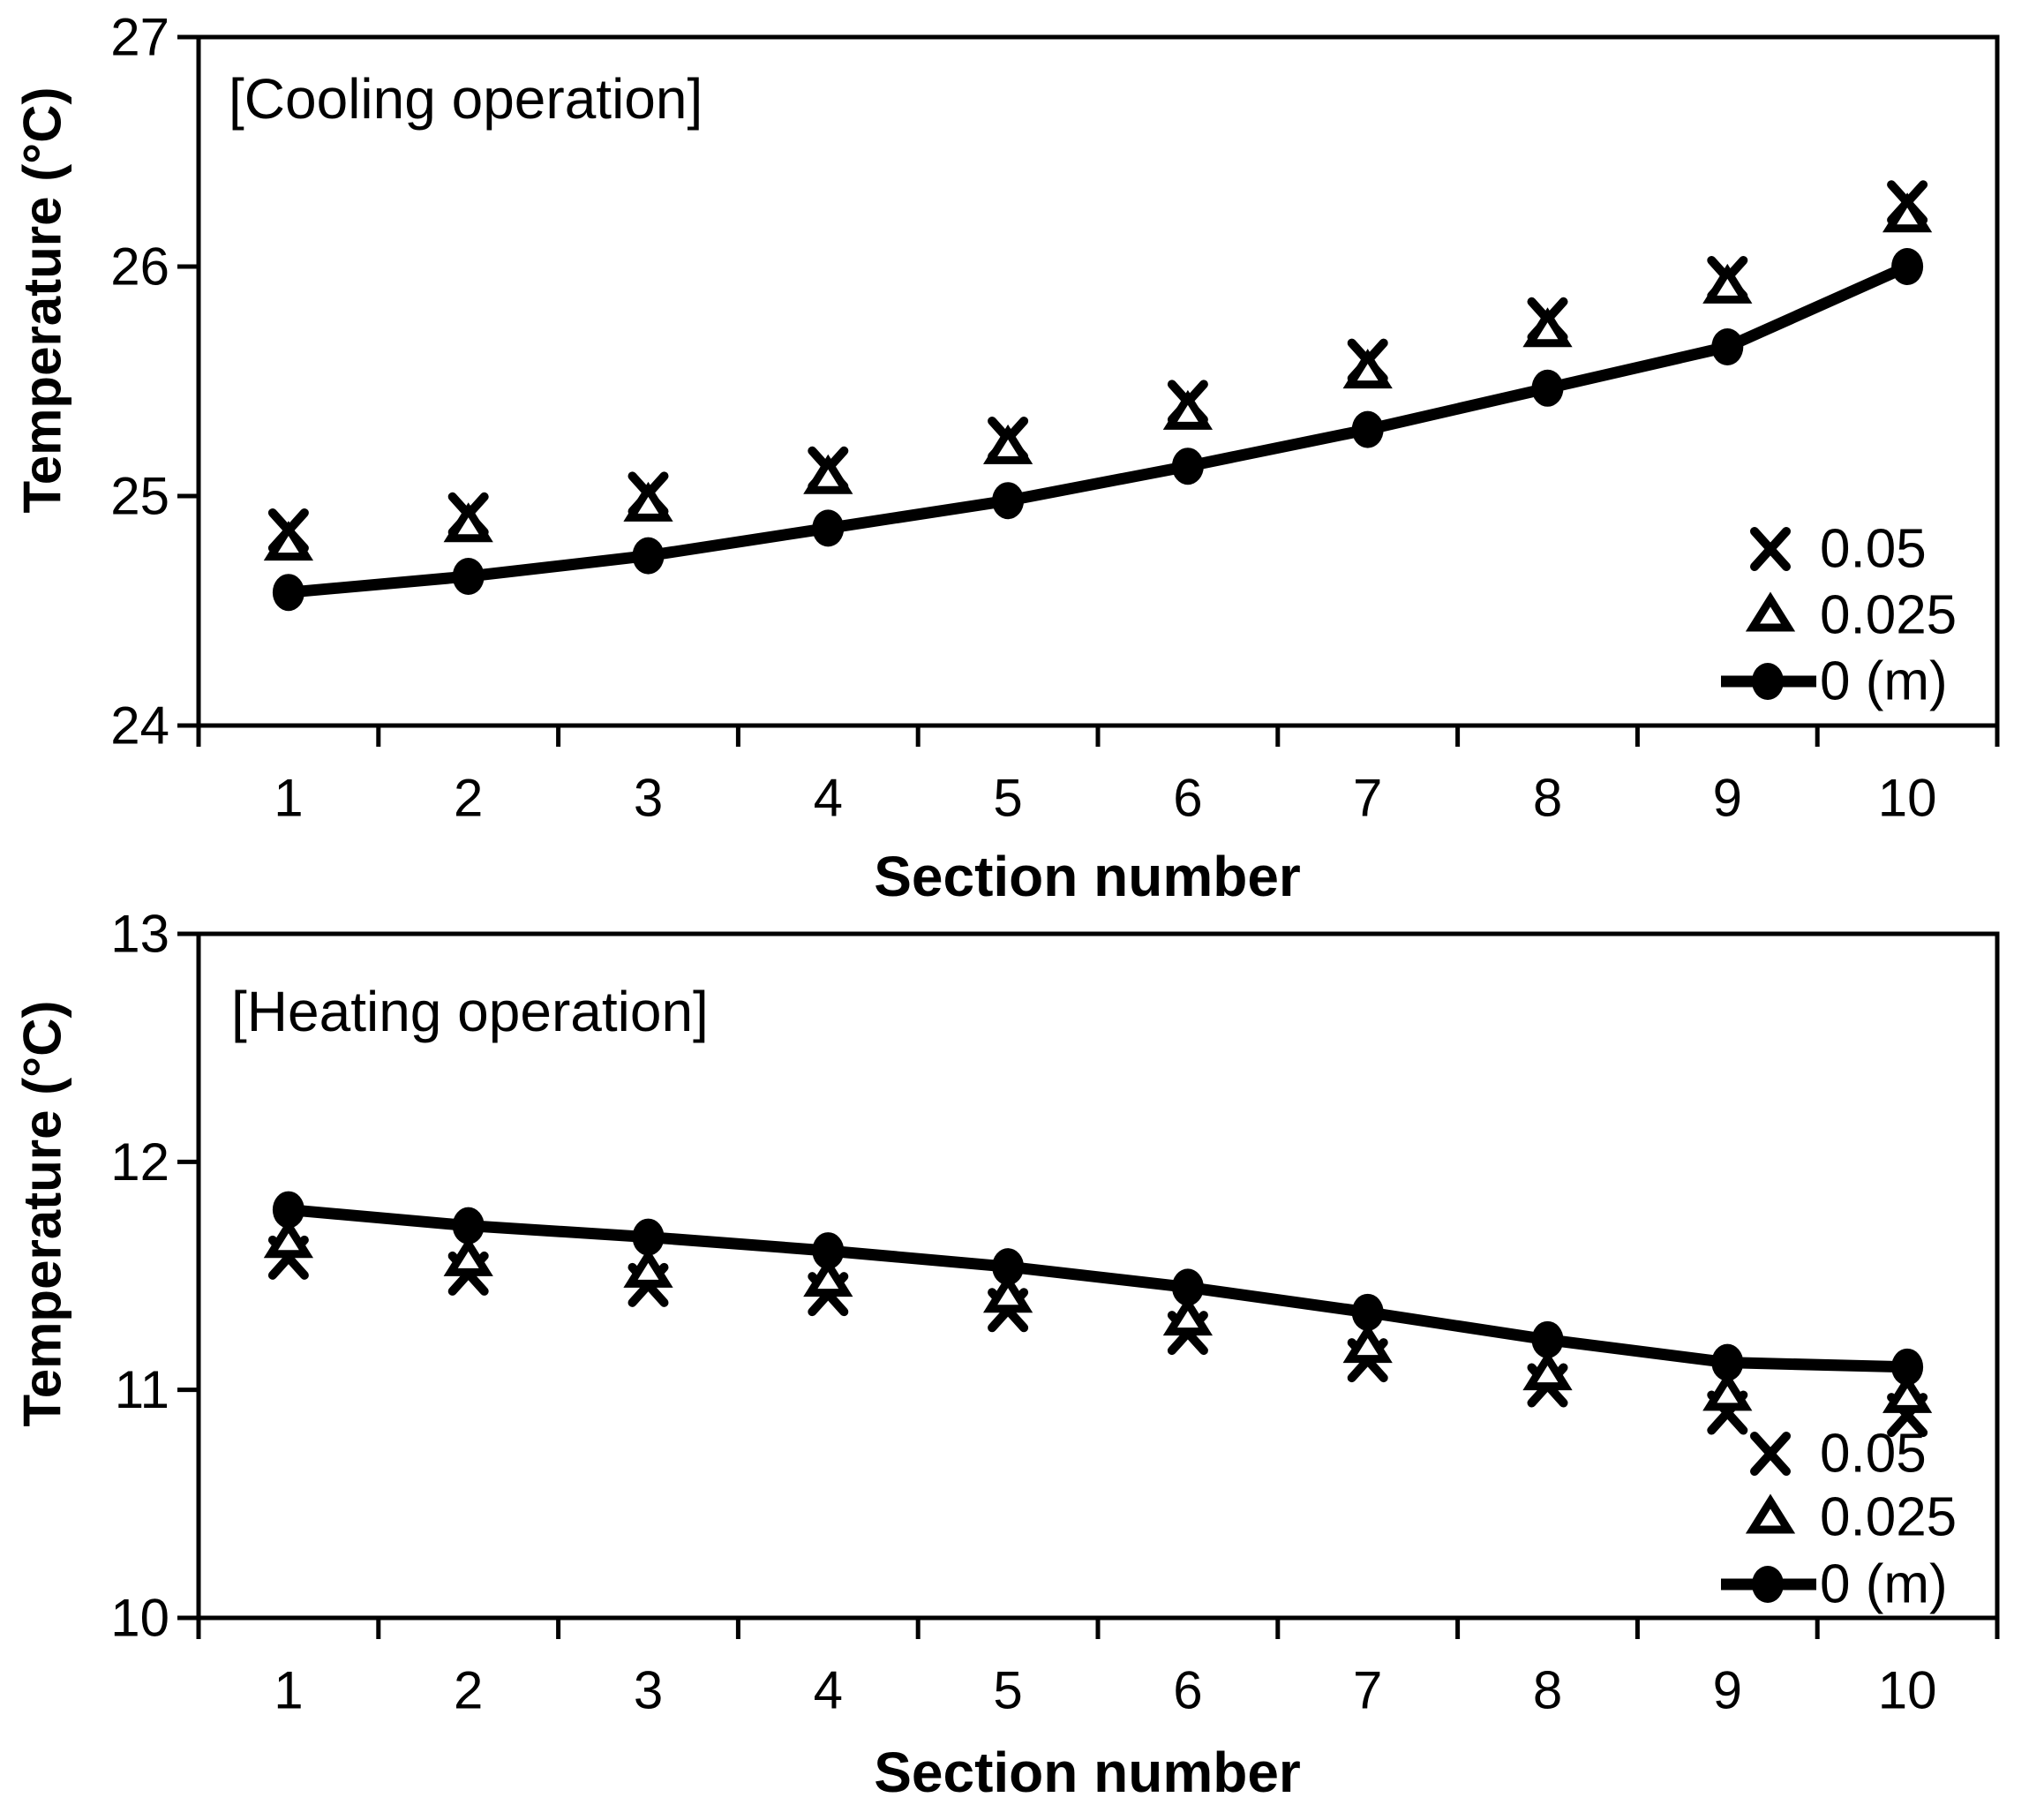 The image size is (2029, 1820). I want to click on y-tick-label: 24, so click(139, 726).